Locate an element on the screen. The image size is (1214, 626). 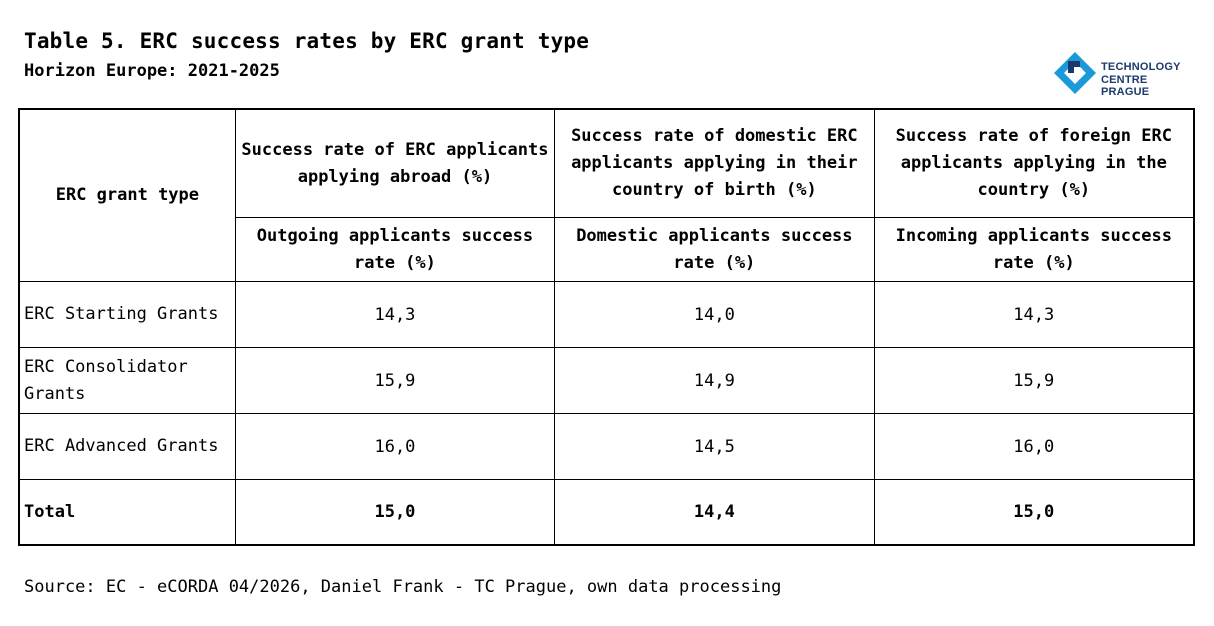
table-row: ERC Starting Grants 14,3 14,0 14,3 is located at coordinates (606, 314).